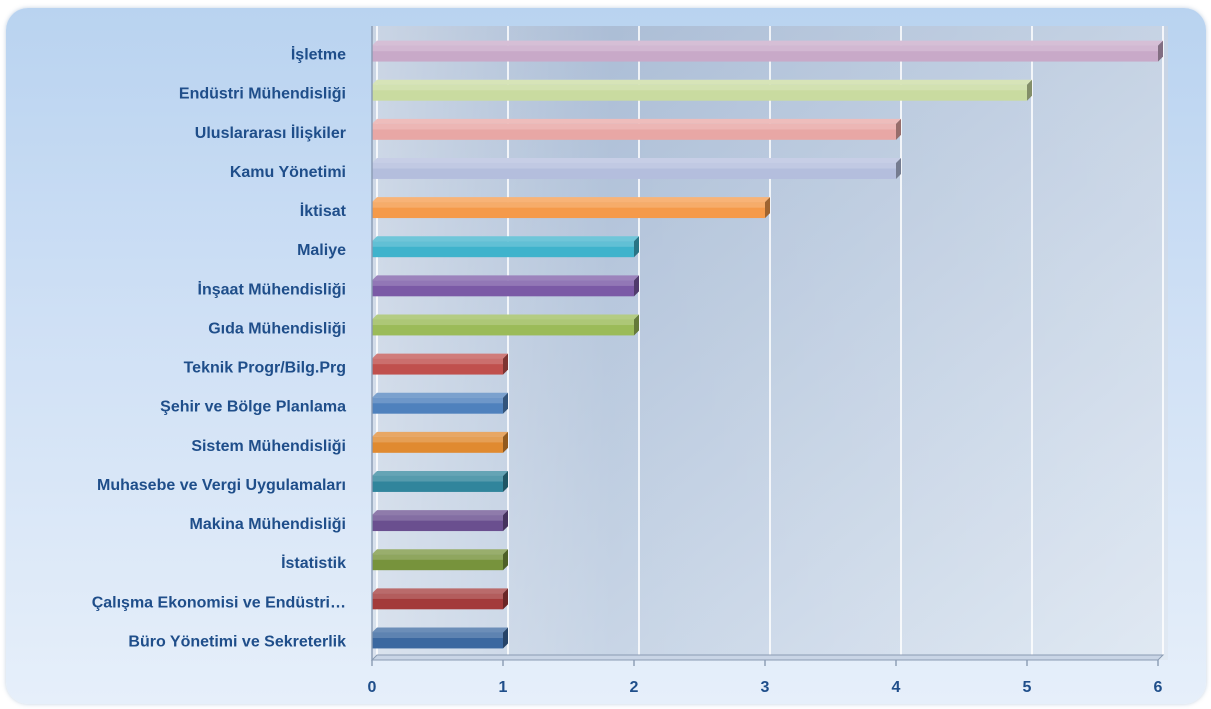 The width and height of the screenshot is (1211, 709). I want to click on category-label: Gıda Mühendisliği, so click(277, 328).